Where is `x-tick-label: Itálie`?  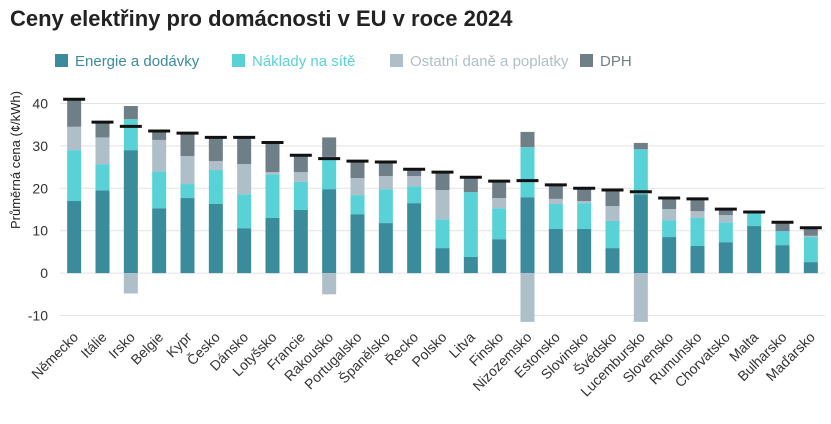
x-tick-label: Itálie is located at coordinates (93, 345).